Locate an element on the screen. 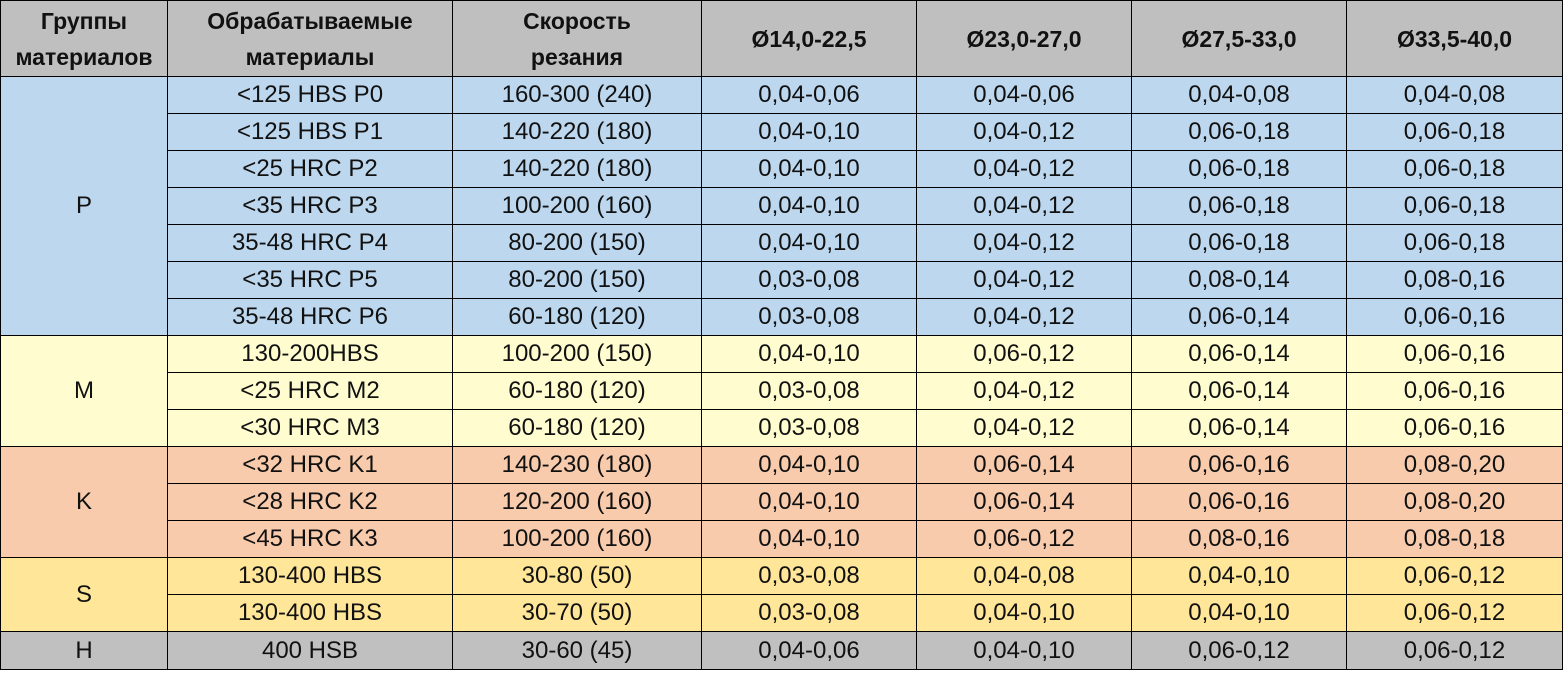 The image size is (1565, 674). speed-cell: 140-220 (180) is located at coordinates (577, 132).